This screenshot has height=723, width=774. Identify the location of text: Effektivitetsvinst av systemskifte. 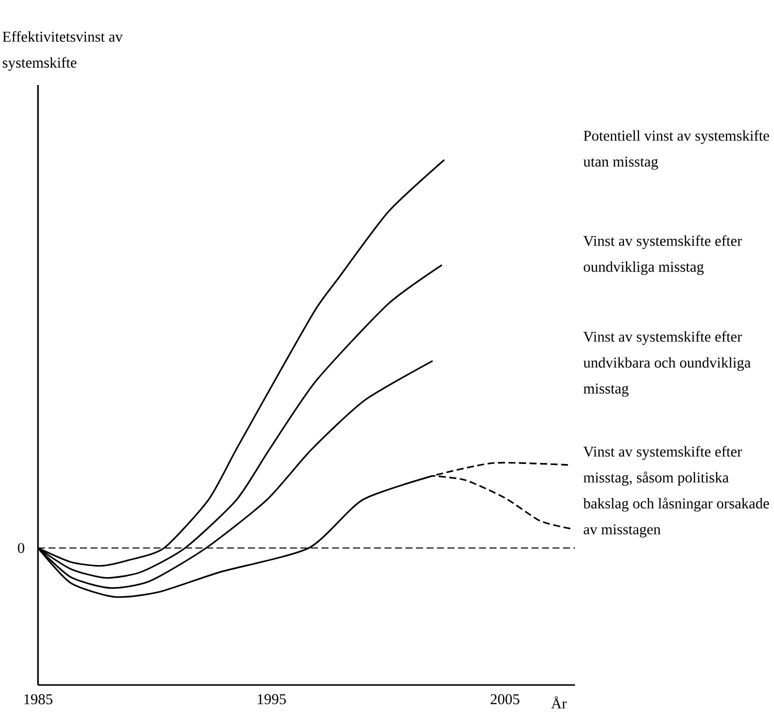
(62, 51).